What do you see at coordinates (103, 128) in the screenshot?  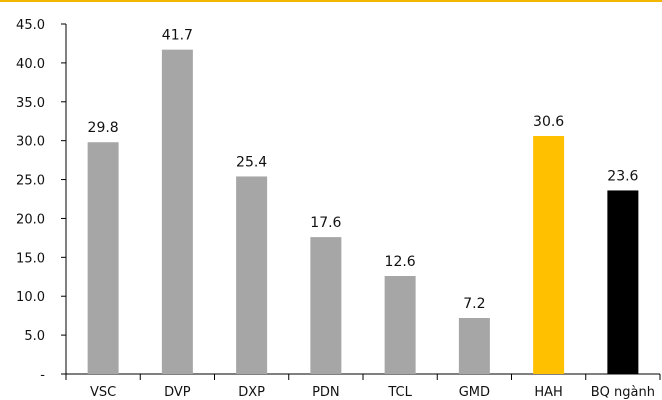 I see `data-label: 29.8` at bounding box center [103, 128].